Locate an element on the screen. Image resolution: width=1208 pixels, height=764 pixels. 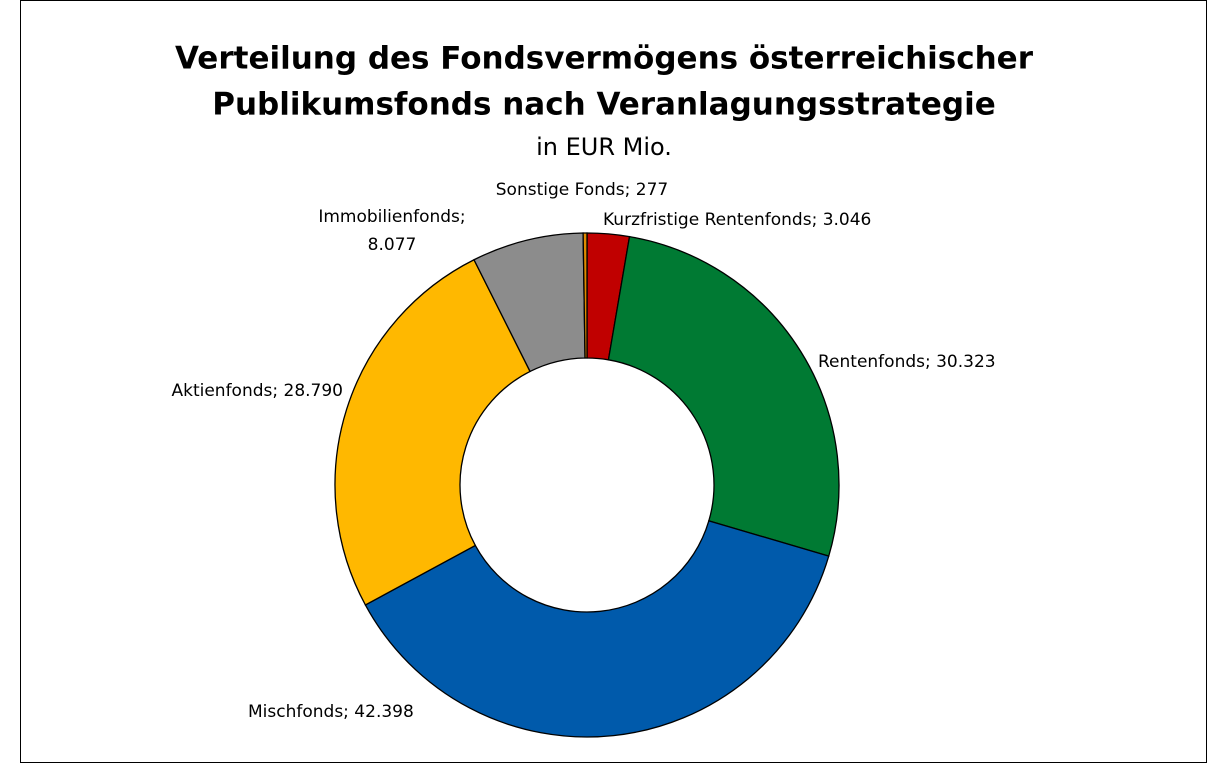
data-label: Kurzfristige Rentenfonds; 3.046 is located at coordinates (737, 220).